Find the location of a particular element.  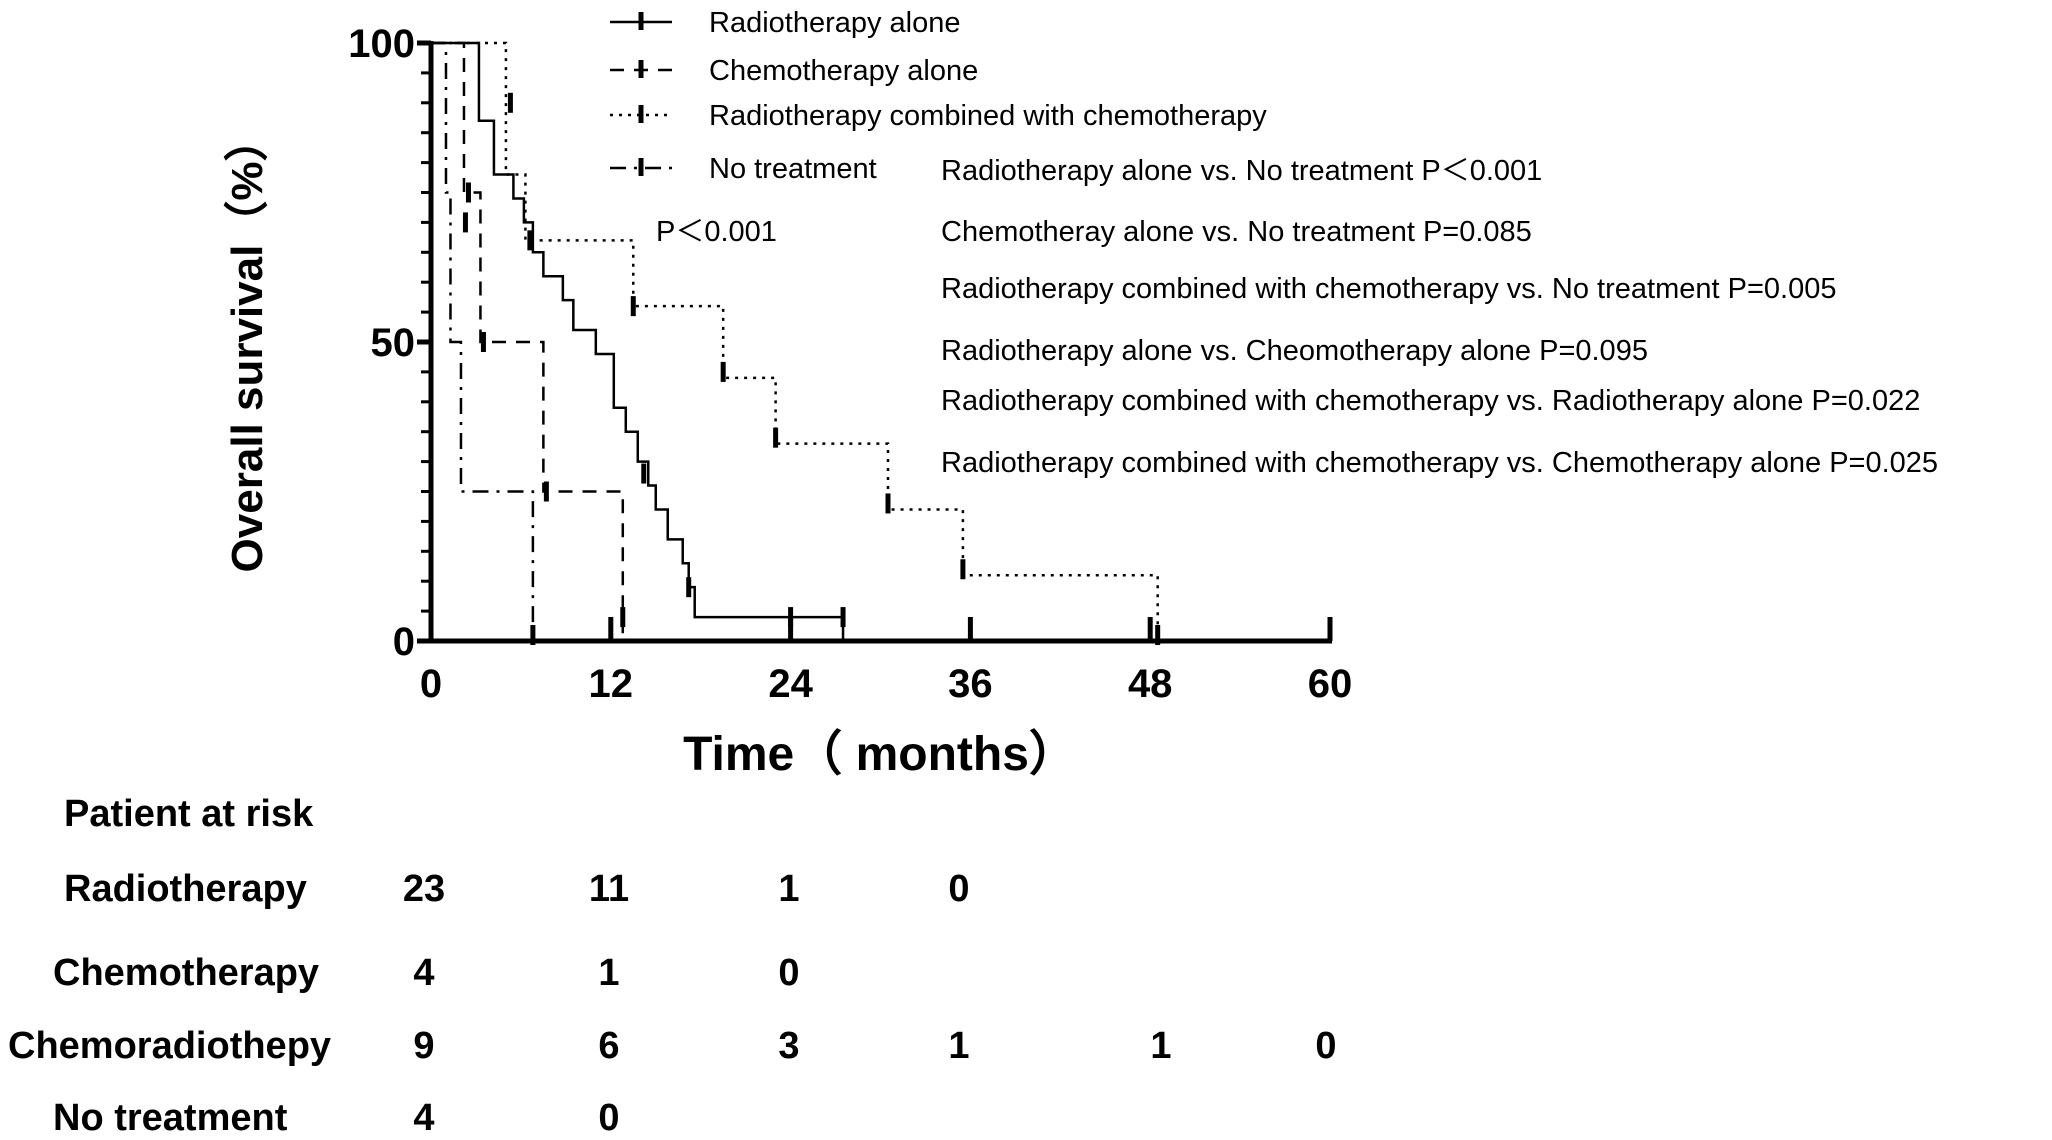

x-tick-label: 48 is located at coordinates (1150, 684).